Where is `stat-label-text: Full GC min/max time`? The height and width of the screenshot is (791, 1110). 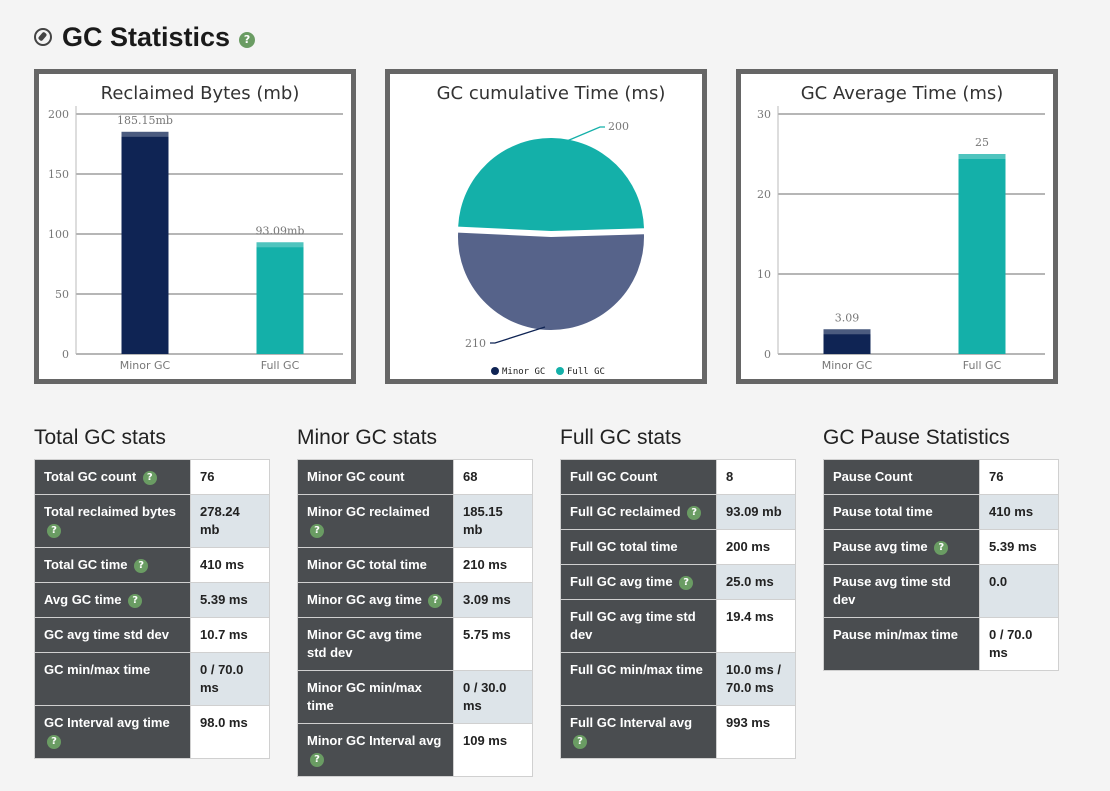
stat-label-text: Full GC min/max time is located at coordinates (636, 669).